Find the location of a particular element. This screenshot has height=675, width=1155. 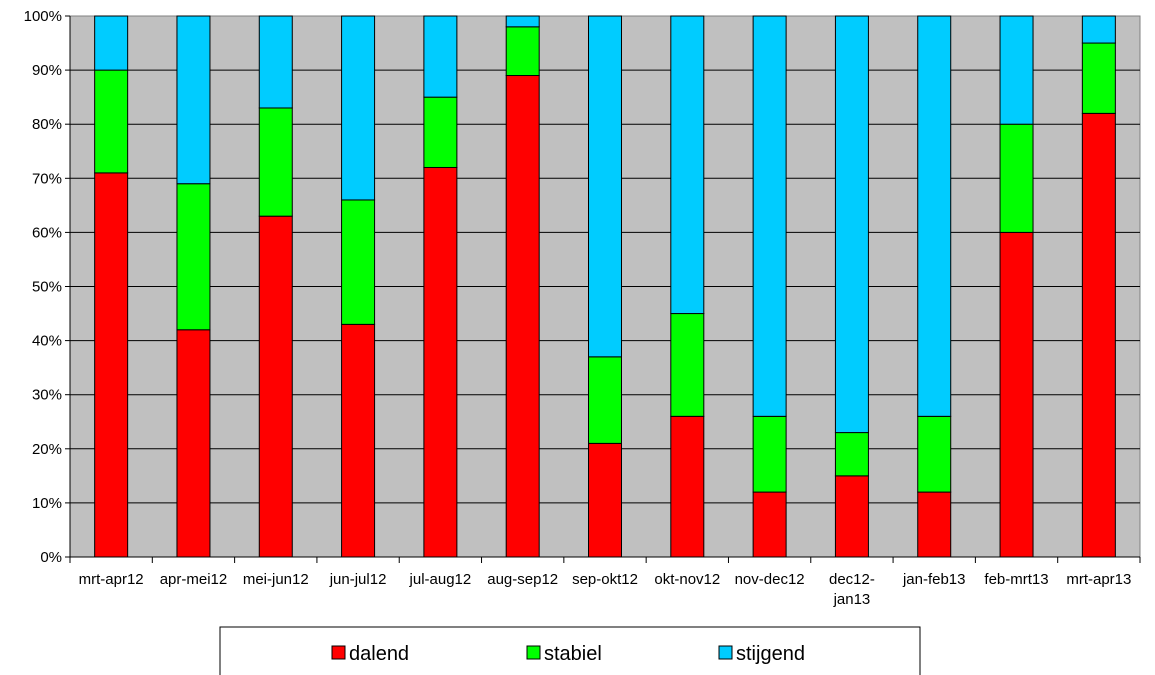

x-tick-label: mrt-apr12 is located at coordinates (111, 579).